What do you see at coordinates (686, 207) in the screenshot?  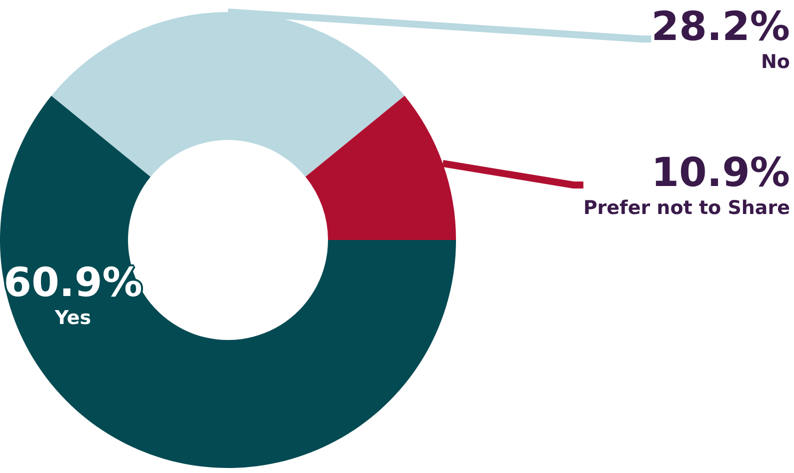 I see `slice-label: Prefer not to Share` at bounding box center [686, 207].